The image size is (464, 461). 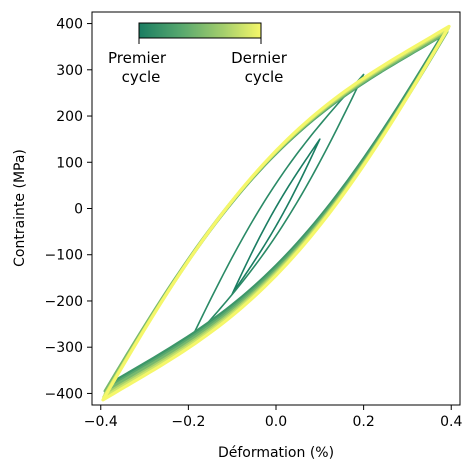 I want to click on y-tick-label: −400, so click(x=64, y=394).